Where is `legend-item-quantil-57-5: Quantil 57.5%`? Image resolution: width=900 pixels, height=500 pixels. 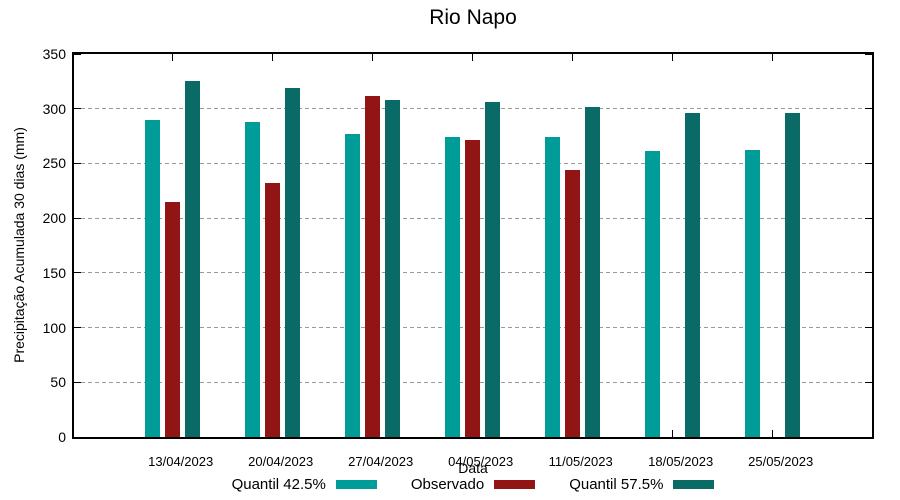
legend-item-quantil-57-5: Quantil 57.5% is located at coordinates (642, 484).